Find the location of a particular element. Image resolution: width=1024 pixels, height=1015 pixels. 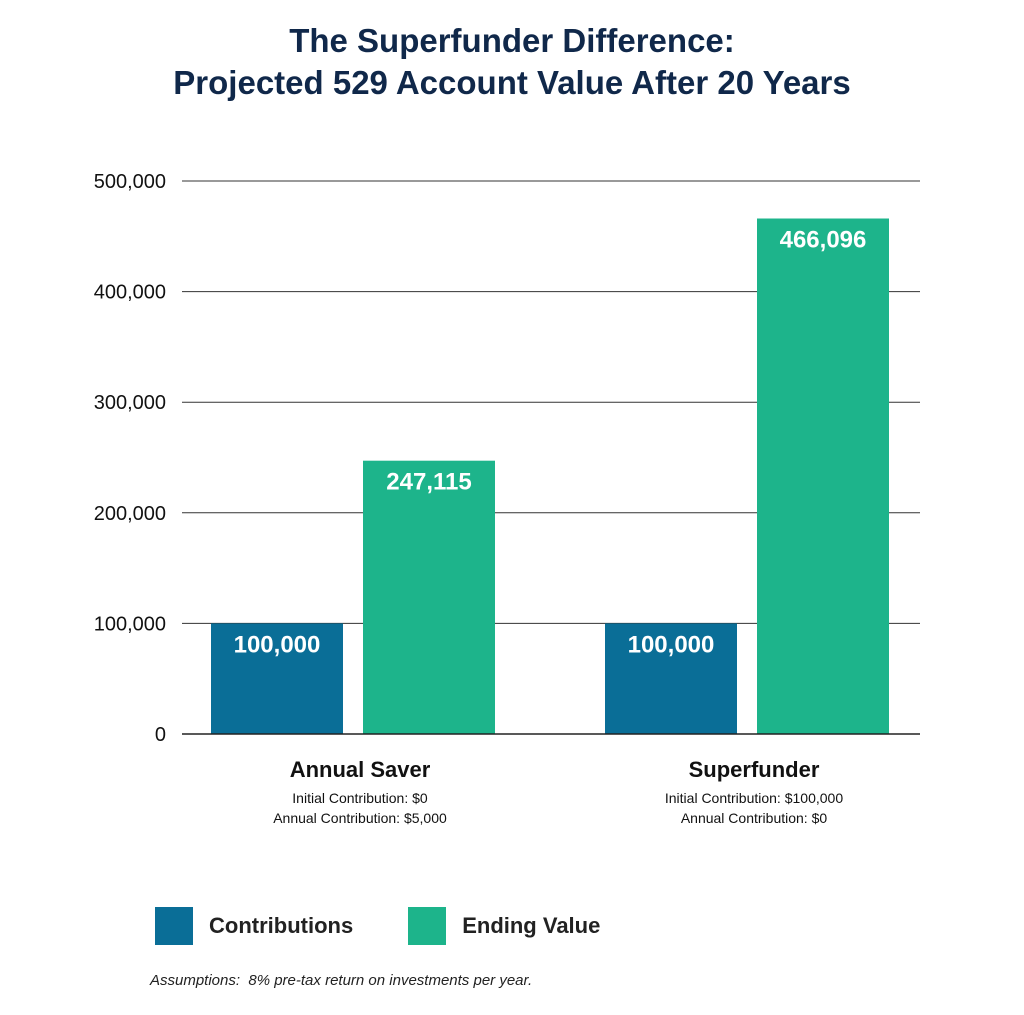

category-label-superfunder: Superfunder is located at coordinates (754, 769).